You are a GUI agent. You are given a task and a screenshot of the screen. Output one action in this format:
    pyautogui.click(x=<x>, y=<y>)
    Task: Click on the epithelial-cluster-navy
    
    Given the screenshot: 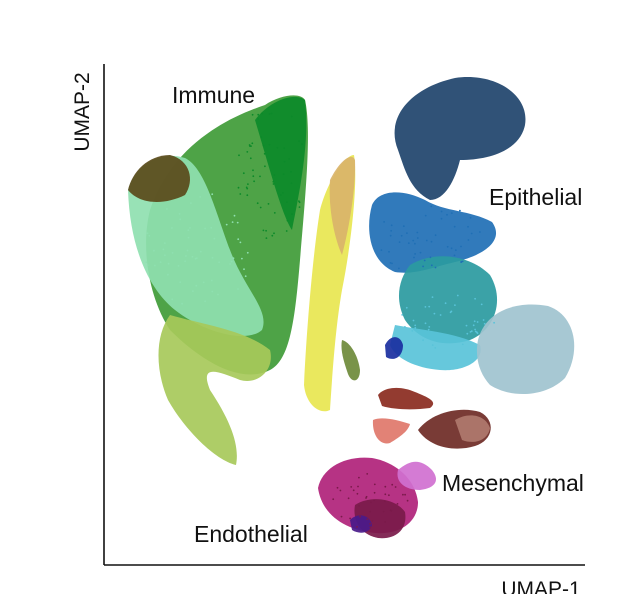 What is the action you would take?
    pyautogui.click(x=460, y=138)
    